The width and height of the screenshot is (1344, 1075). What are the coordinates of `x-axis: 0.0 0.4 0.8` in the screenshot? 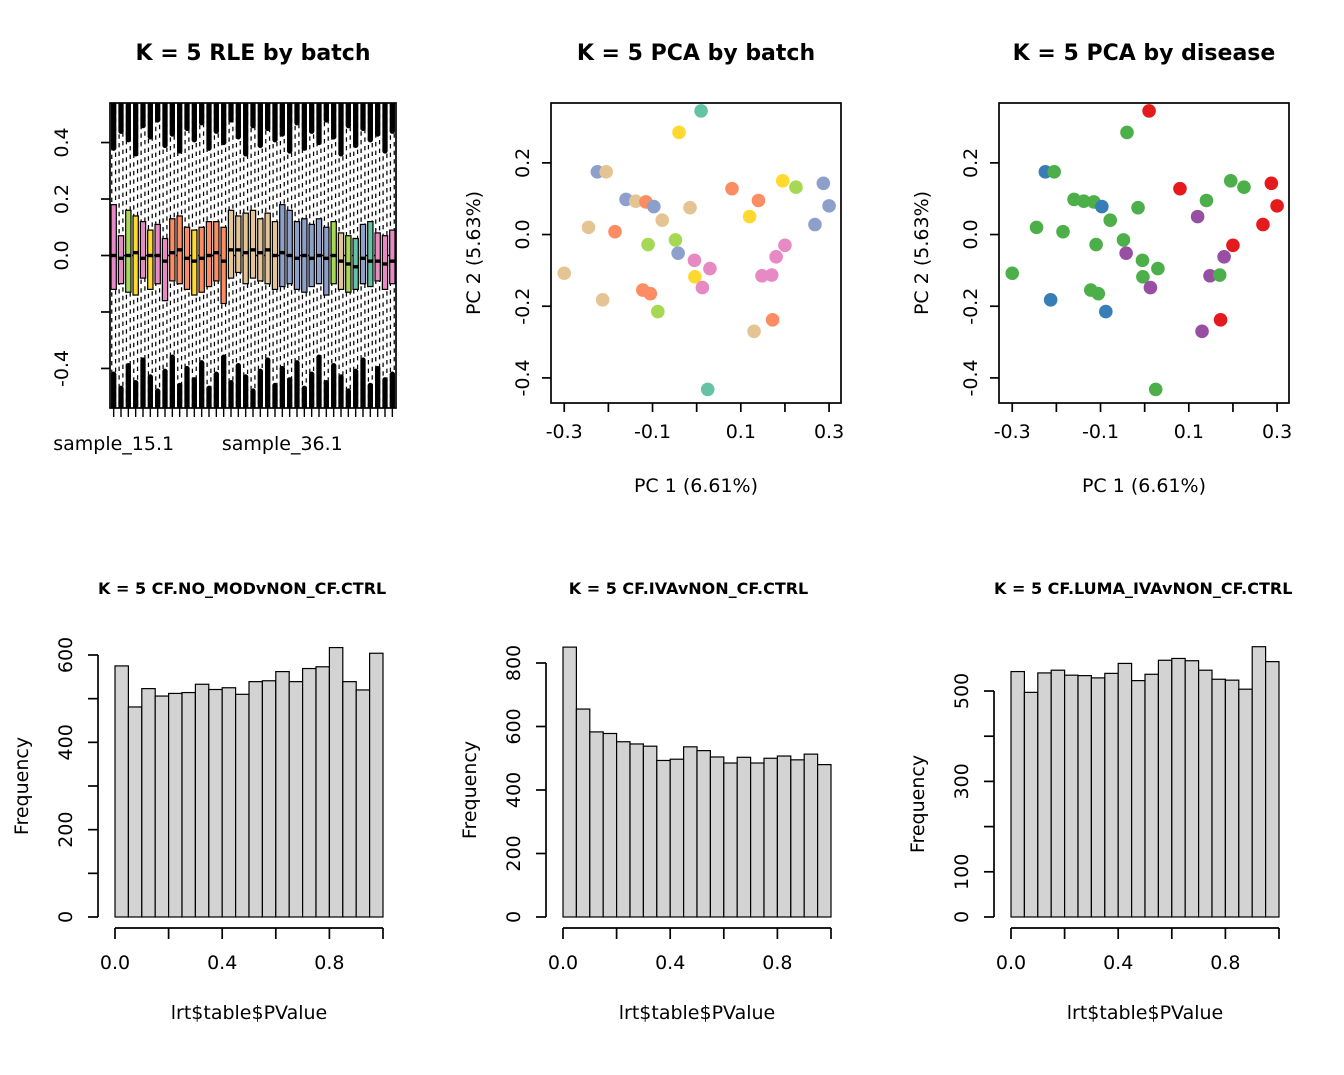 It's located at (690, 950).